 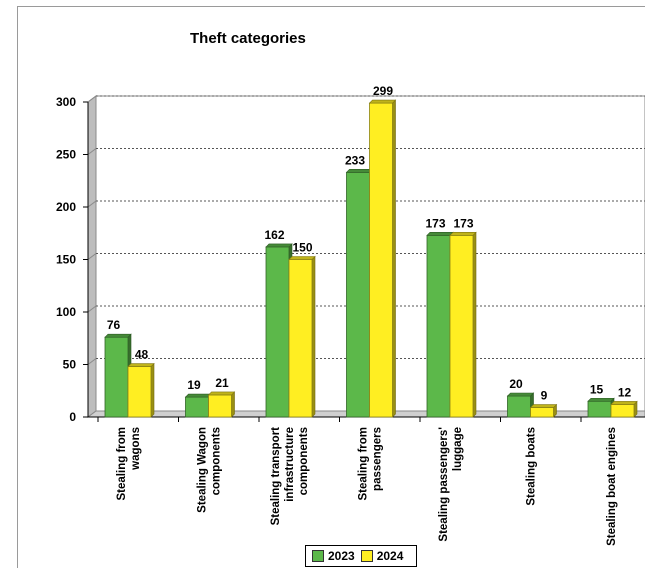 I want to click on data-label: 48, so click(x=142, y=355).